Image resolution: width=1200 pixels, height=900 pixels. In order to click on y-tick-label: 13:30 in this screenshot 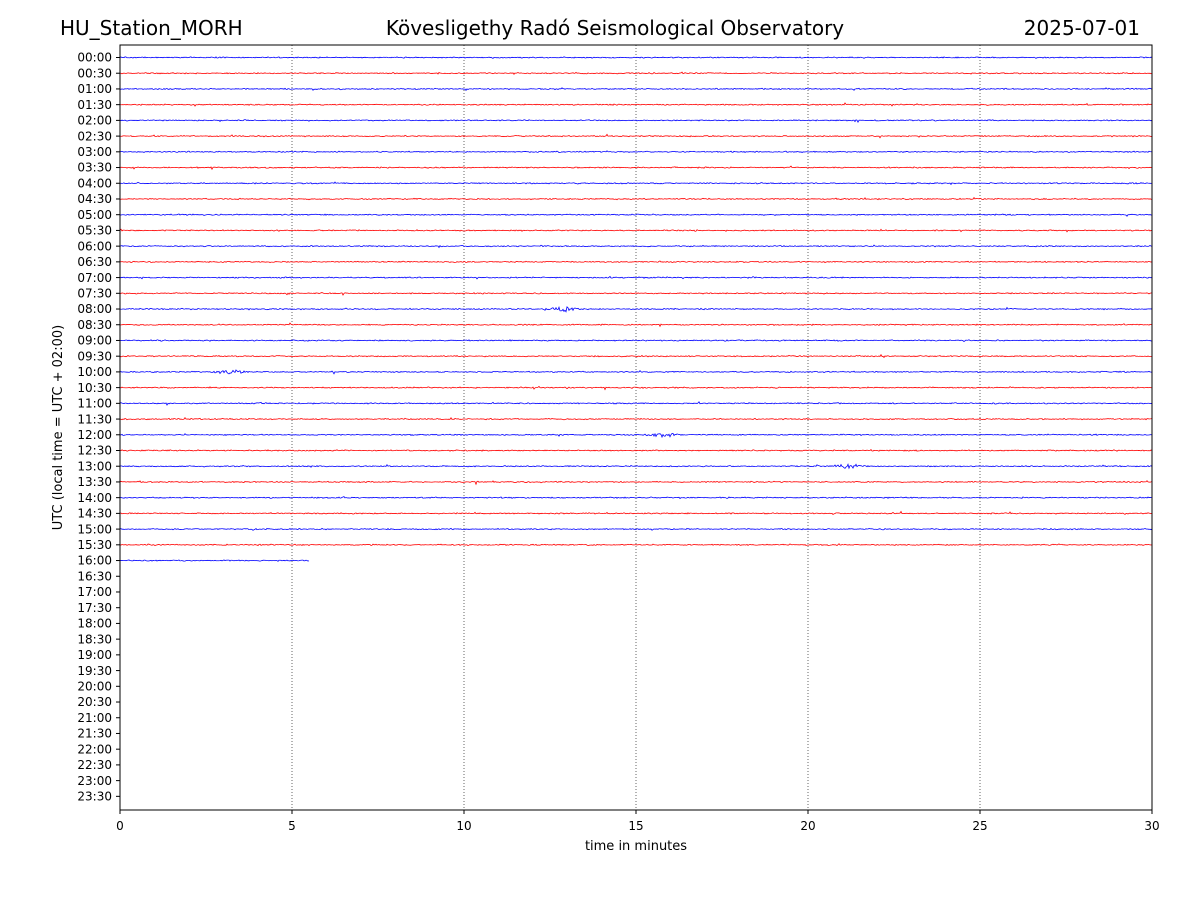, I will do `click(94, 482)`.